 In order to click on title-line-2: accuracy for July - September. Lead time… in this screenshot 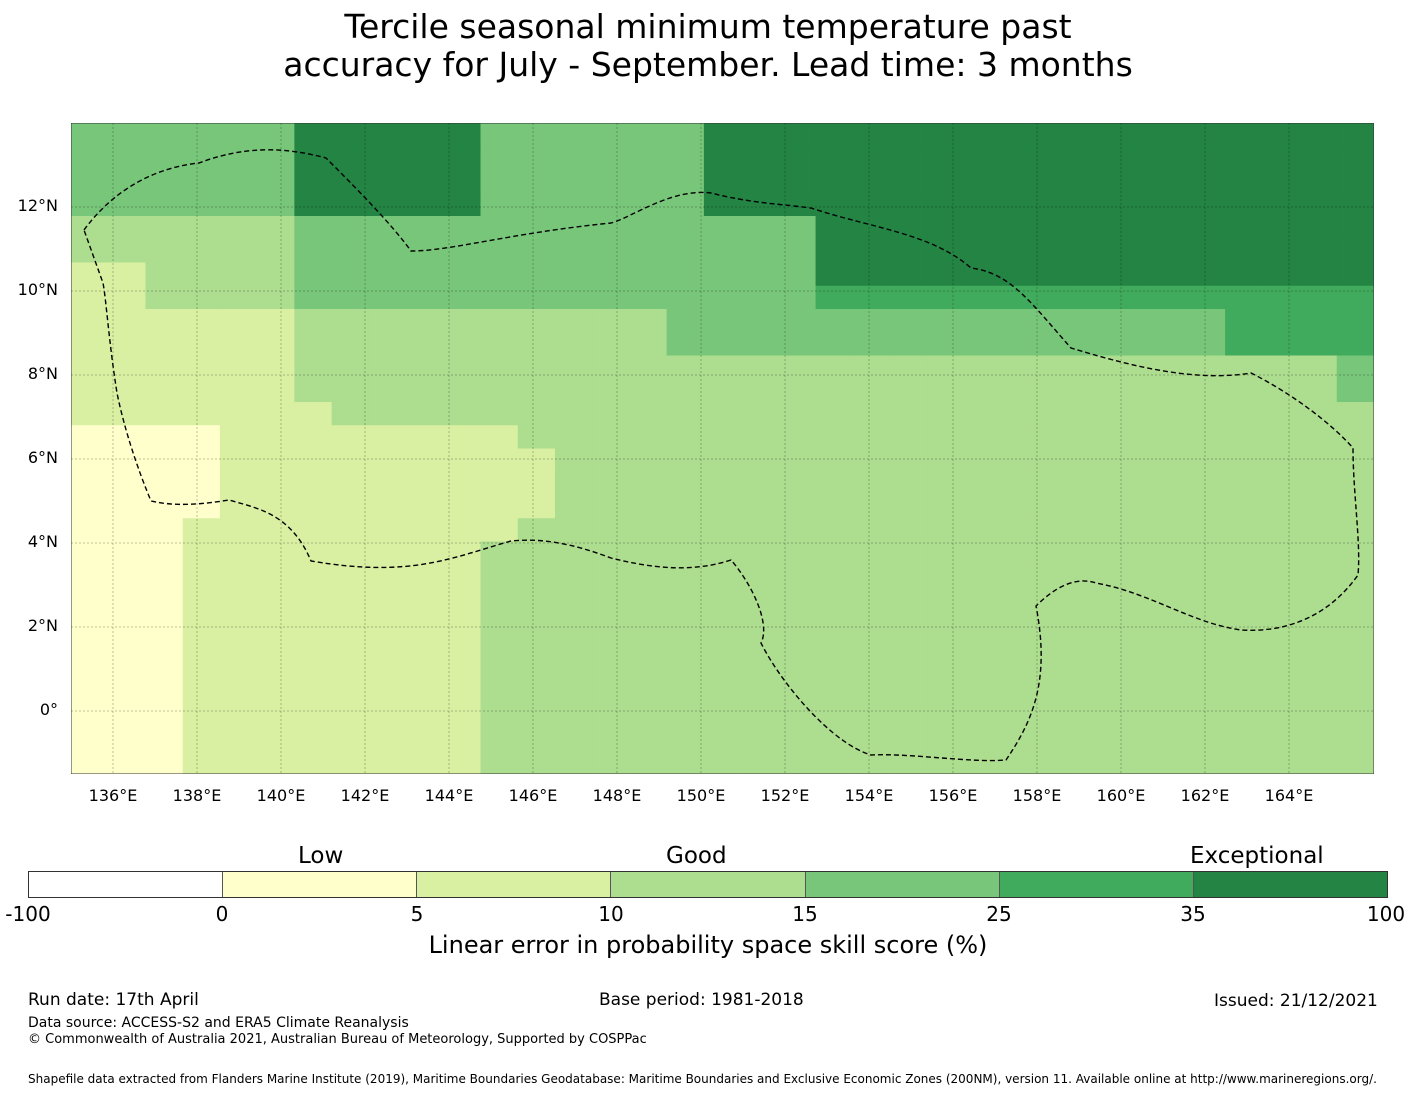, I will do `click(708, 64)`.